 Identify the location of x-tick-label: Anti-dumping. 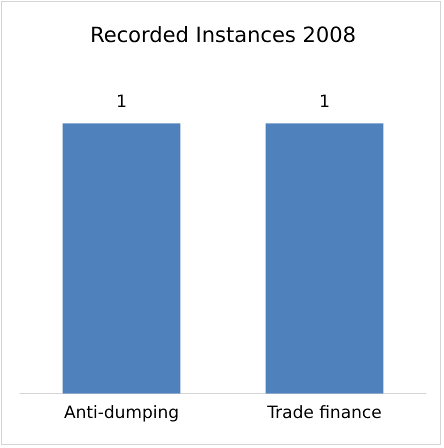
(122, 413).